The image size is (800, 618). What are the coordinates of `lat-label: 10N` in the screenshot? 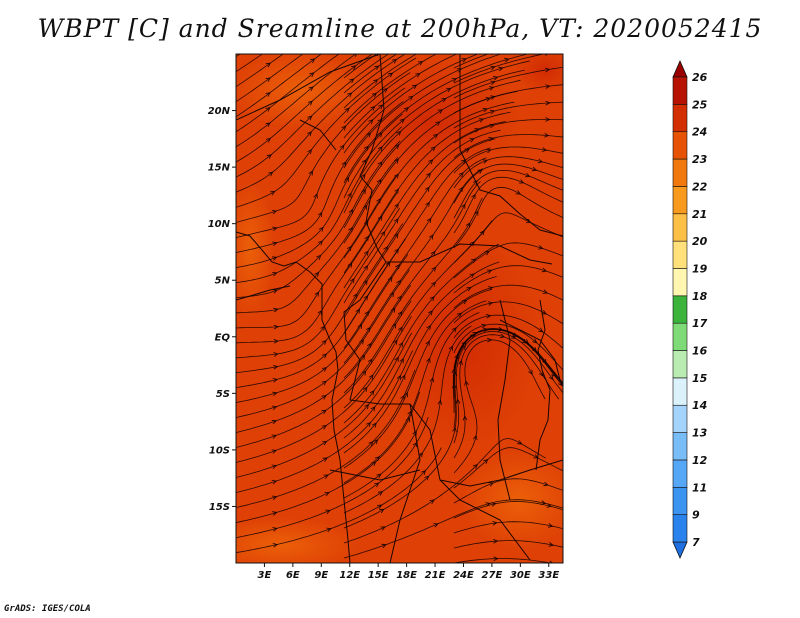 It's located at (219, 224).